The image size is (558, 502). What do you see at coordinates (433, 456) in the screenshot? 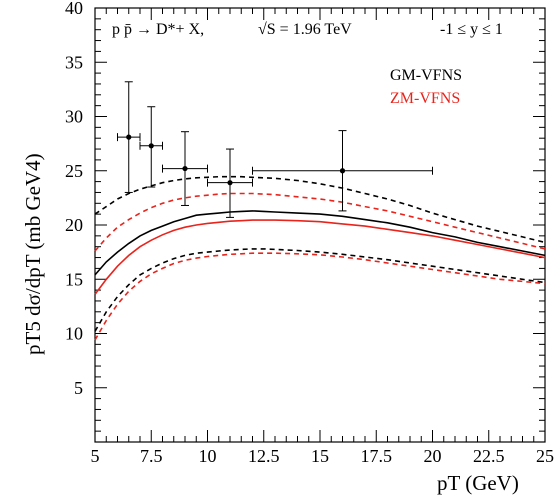
I see `x-tick-label: 20` at bounding box center [433, 456].